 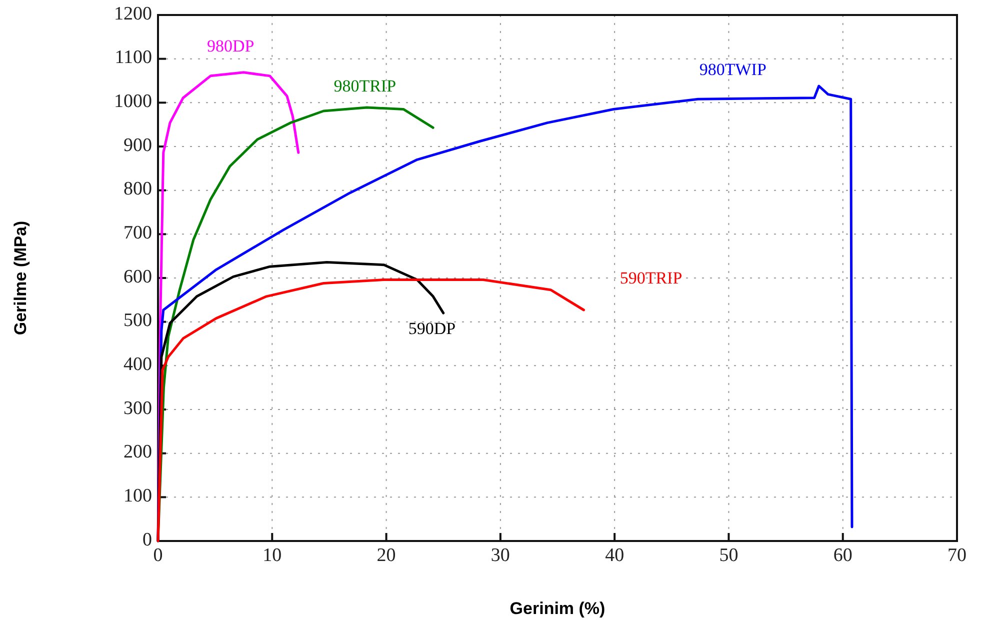 I want to click on y-axis-title: Gerilme (MPa), so click(x=20, y=278).